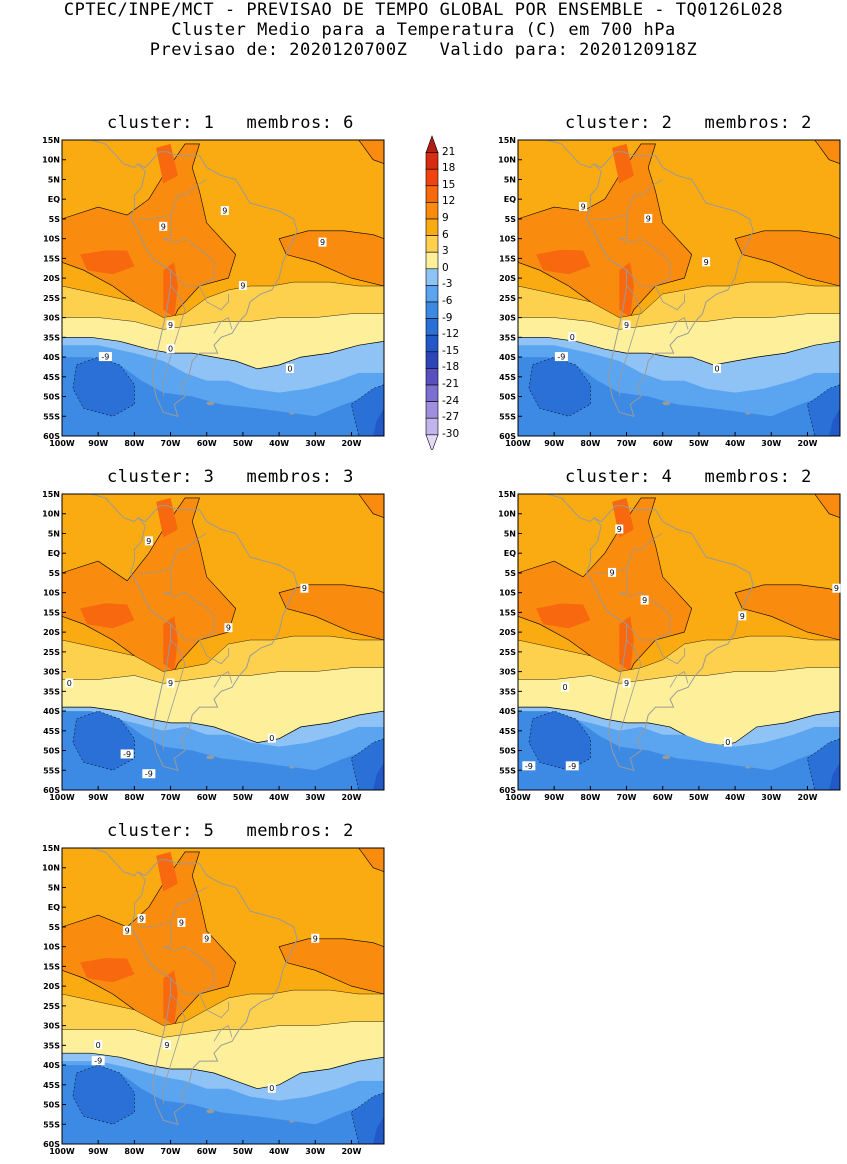 The height and width of the screenshot is (1164, 847). I want to click on lon-tick-label: 40W, so click(279, 443).